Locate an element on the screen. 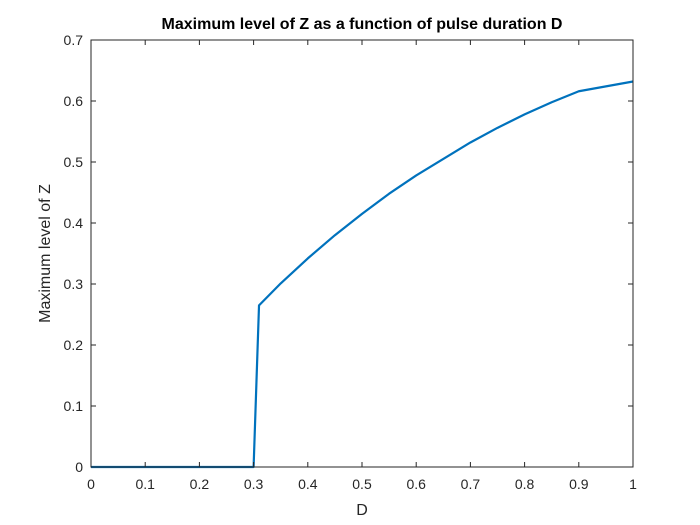  y-tick-label: 0.3 is located at coordinates (74, 284).